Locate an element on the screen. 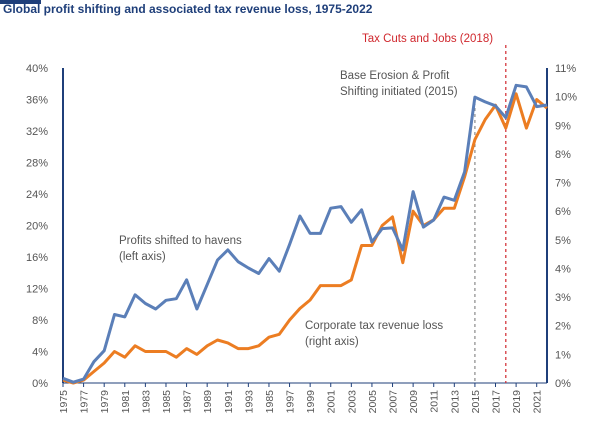 This screenshot has height=431, width=594. y-right-tick-label: 0% is located at coordinates (563, 384).